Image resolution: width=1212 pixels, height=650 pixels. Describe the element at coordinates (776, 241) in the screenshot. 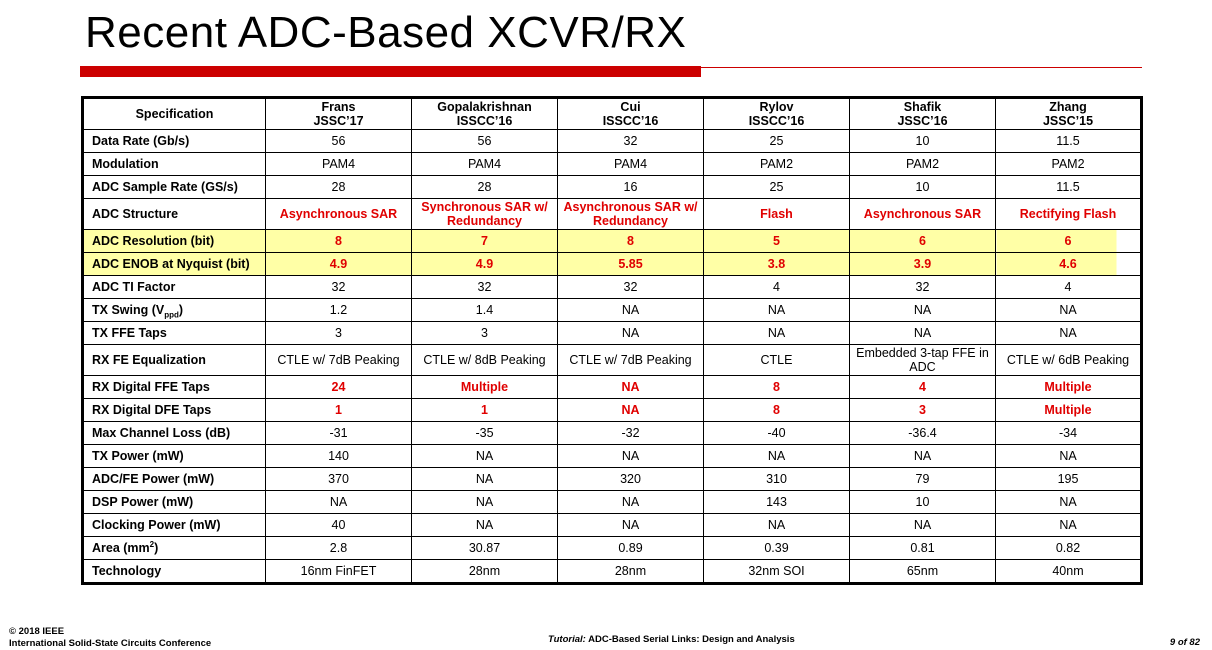

I see `table-cell: 5` at that location.